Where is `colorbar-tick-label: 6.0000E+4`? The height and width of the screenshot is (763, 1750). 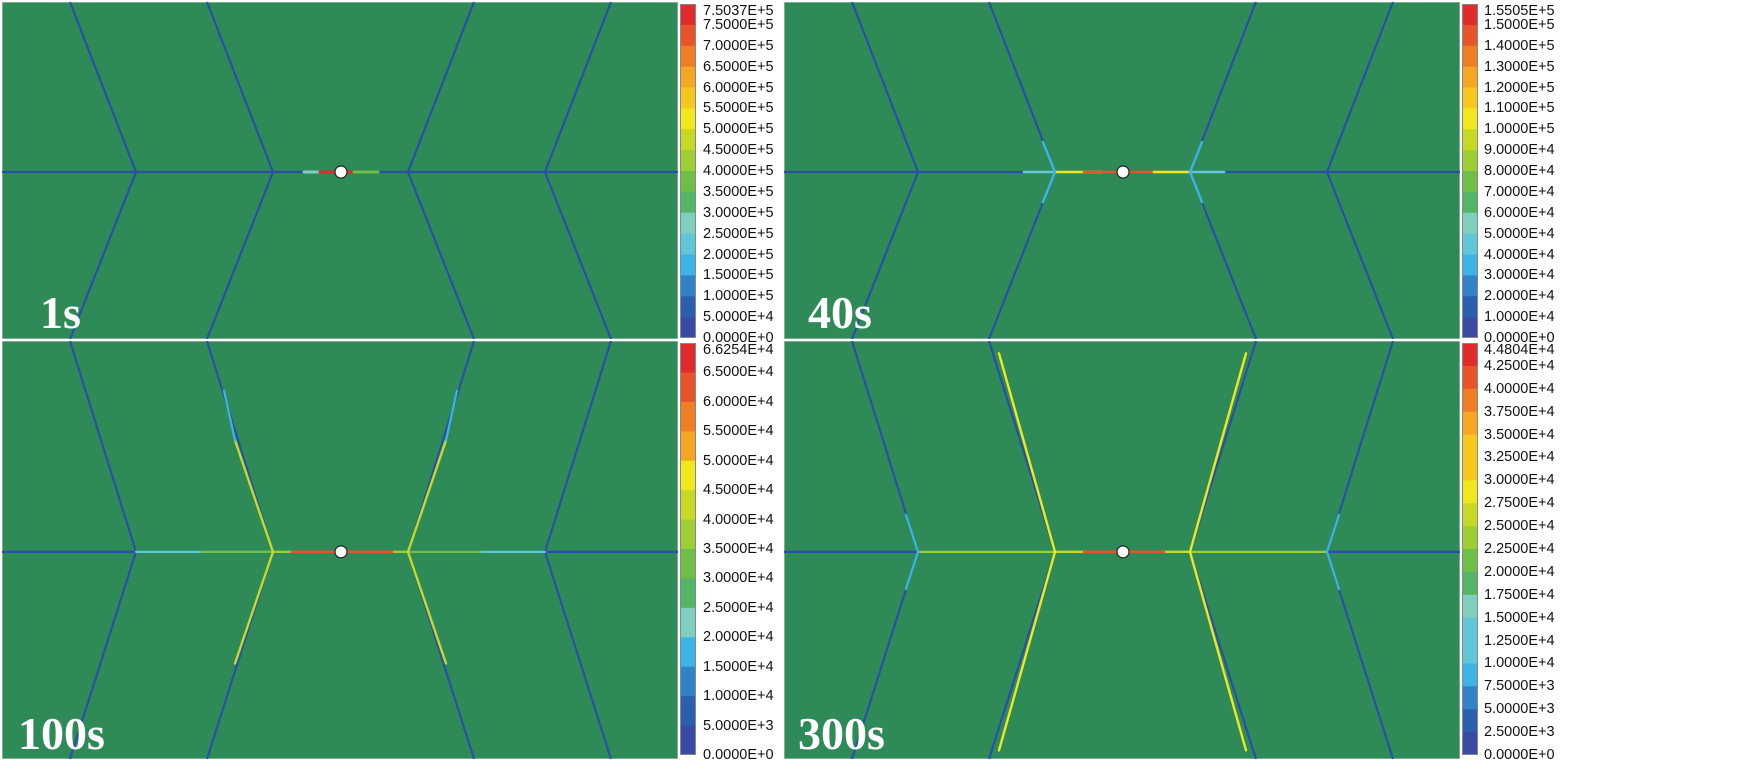
colorbar-tick-label: 6.0000E+4 is located at coordinates (1519, 212).